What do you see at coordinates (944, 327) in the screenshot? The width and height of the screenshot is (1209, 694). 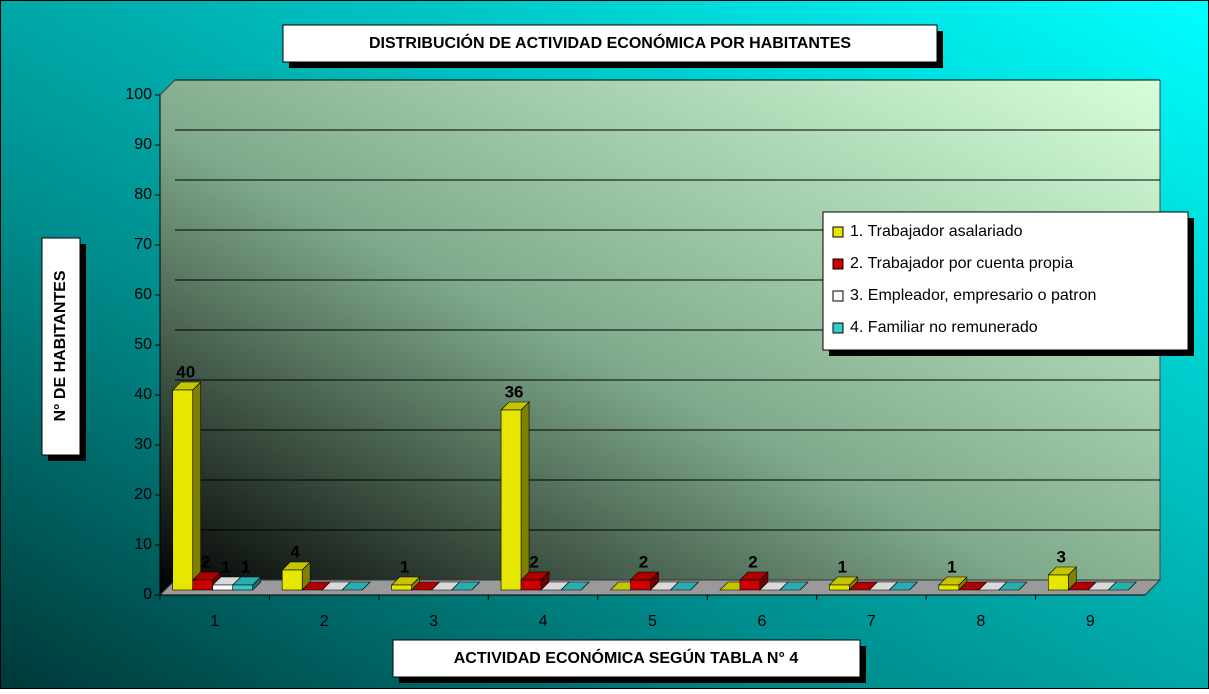 I see `legend-label: 4. Familiar no remunerado` at bounding box center [944, 327].